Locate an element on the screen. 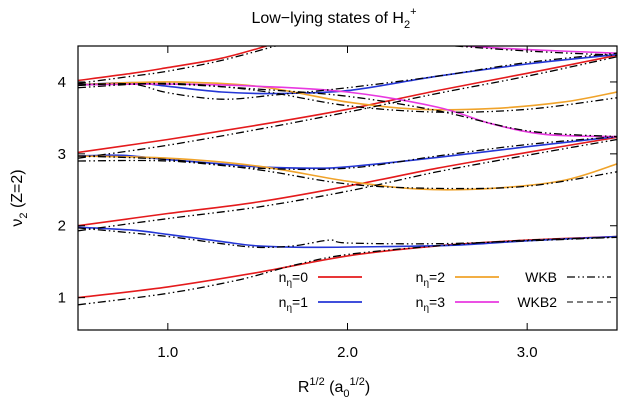  legend-label-wkb2: WKB2 is located at coordinates (537, 302).